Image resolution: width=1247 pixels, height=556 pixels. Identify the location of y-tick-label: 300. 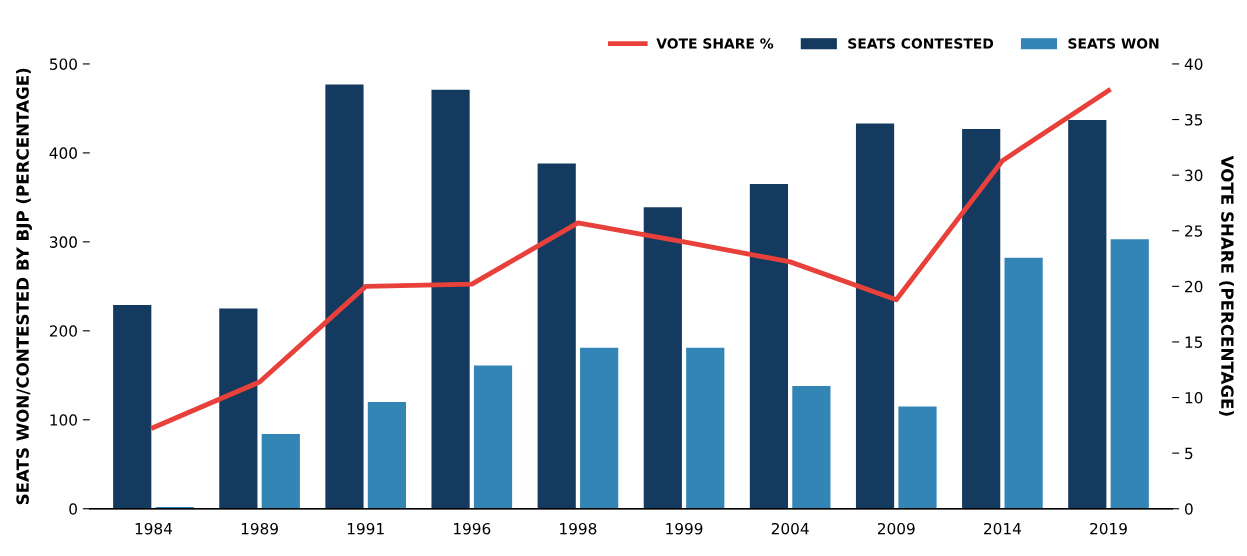
(63, 242).